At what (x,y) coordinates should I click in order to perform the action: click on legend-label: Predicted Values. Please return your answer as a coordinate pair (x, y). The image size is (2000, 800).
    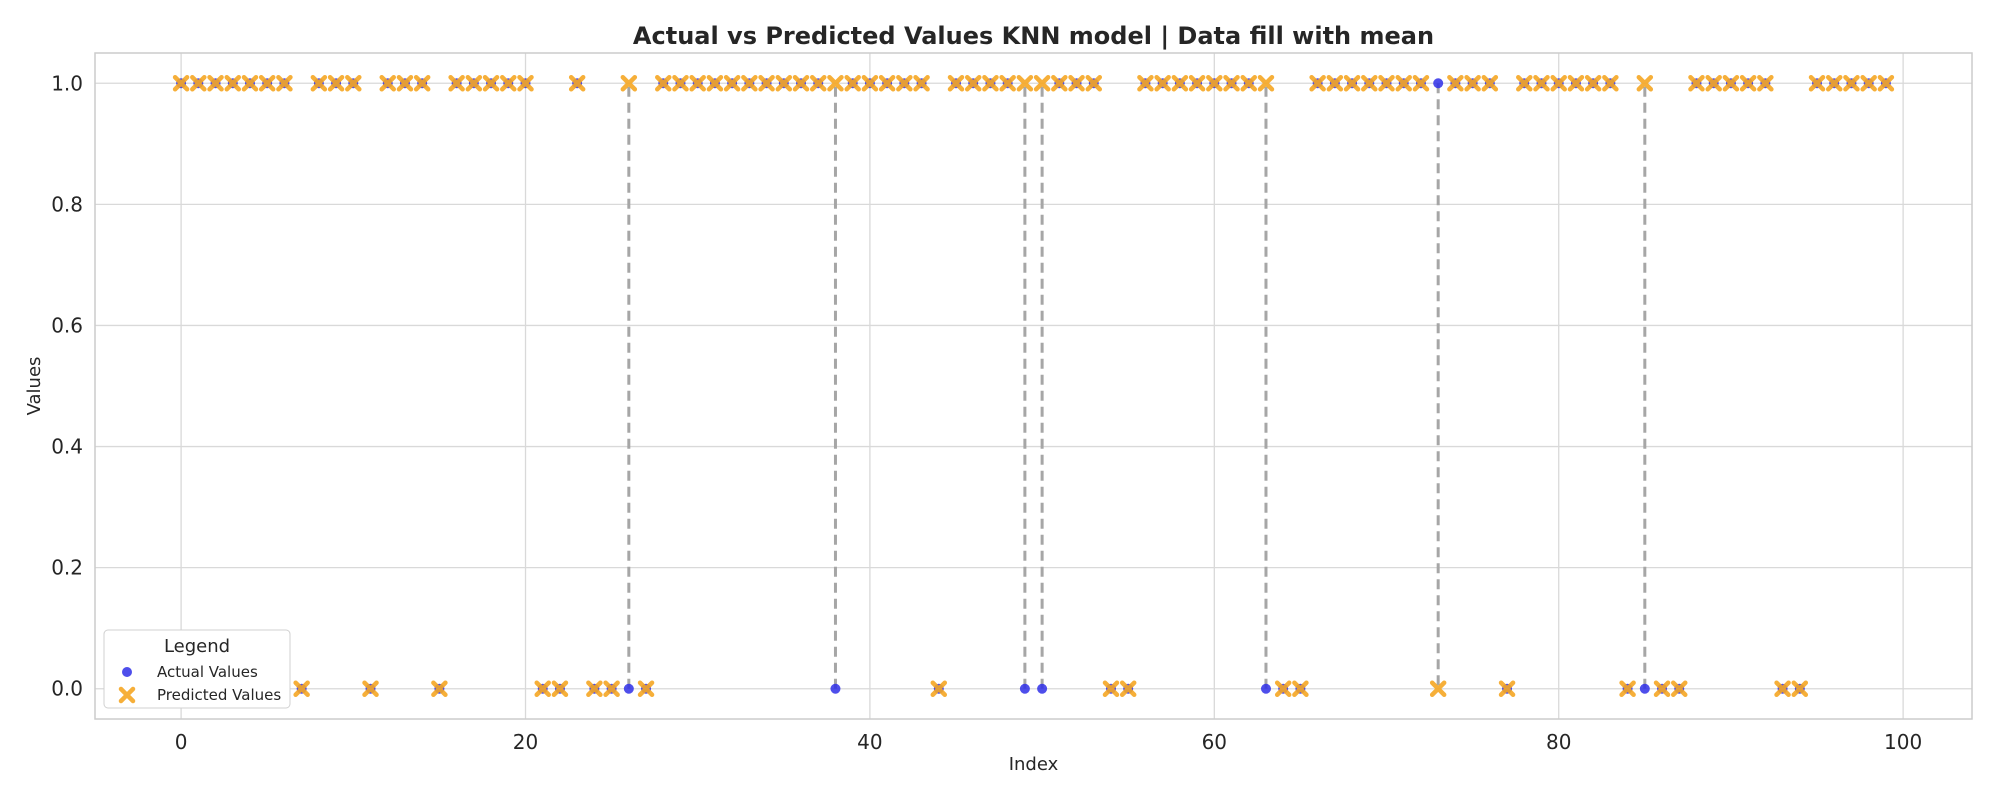
    Looking at the image, I should click on (219, 695).